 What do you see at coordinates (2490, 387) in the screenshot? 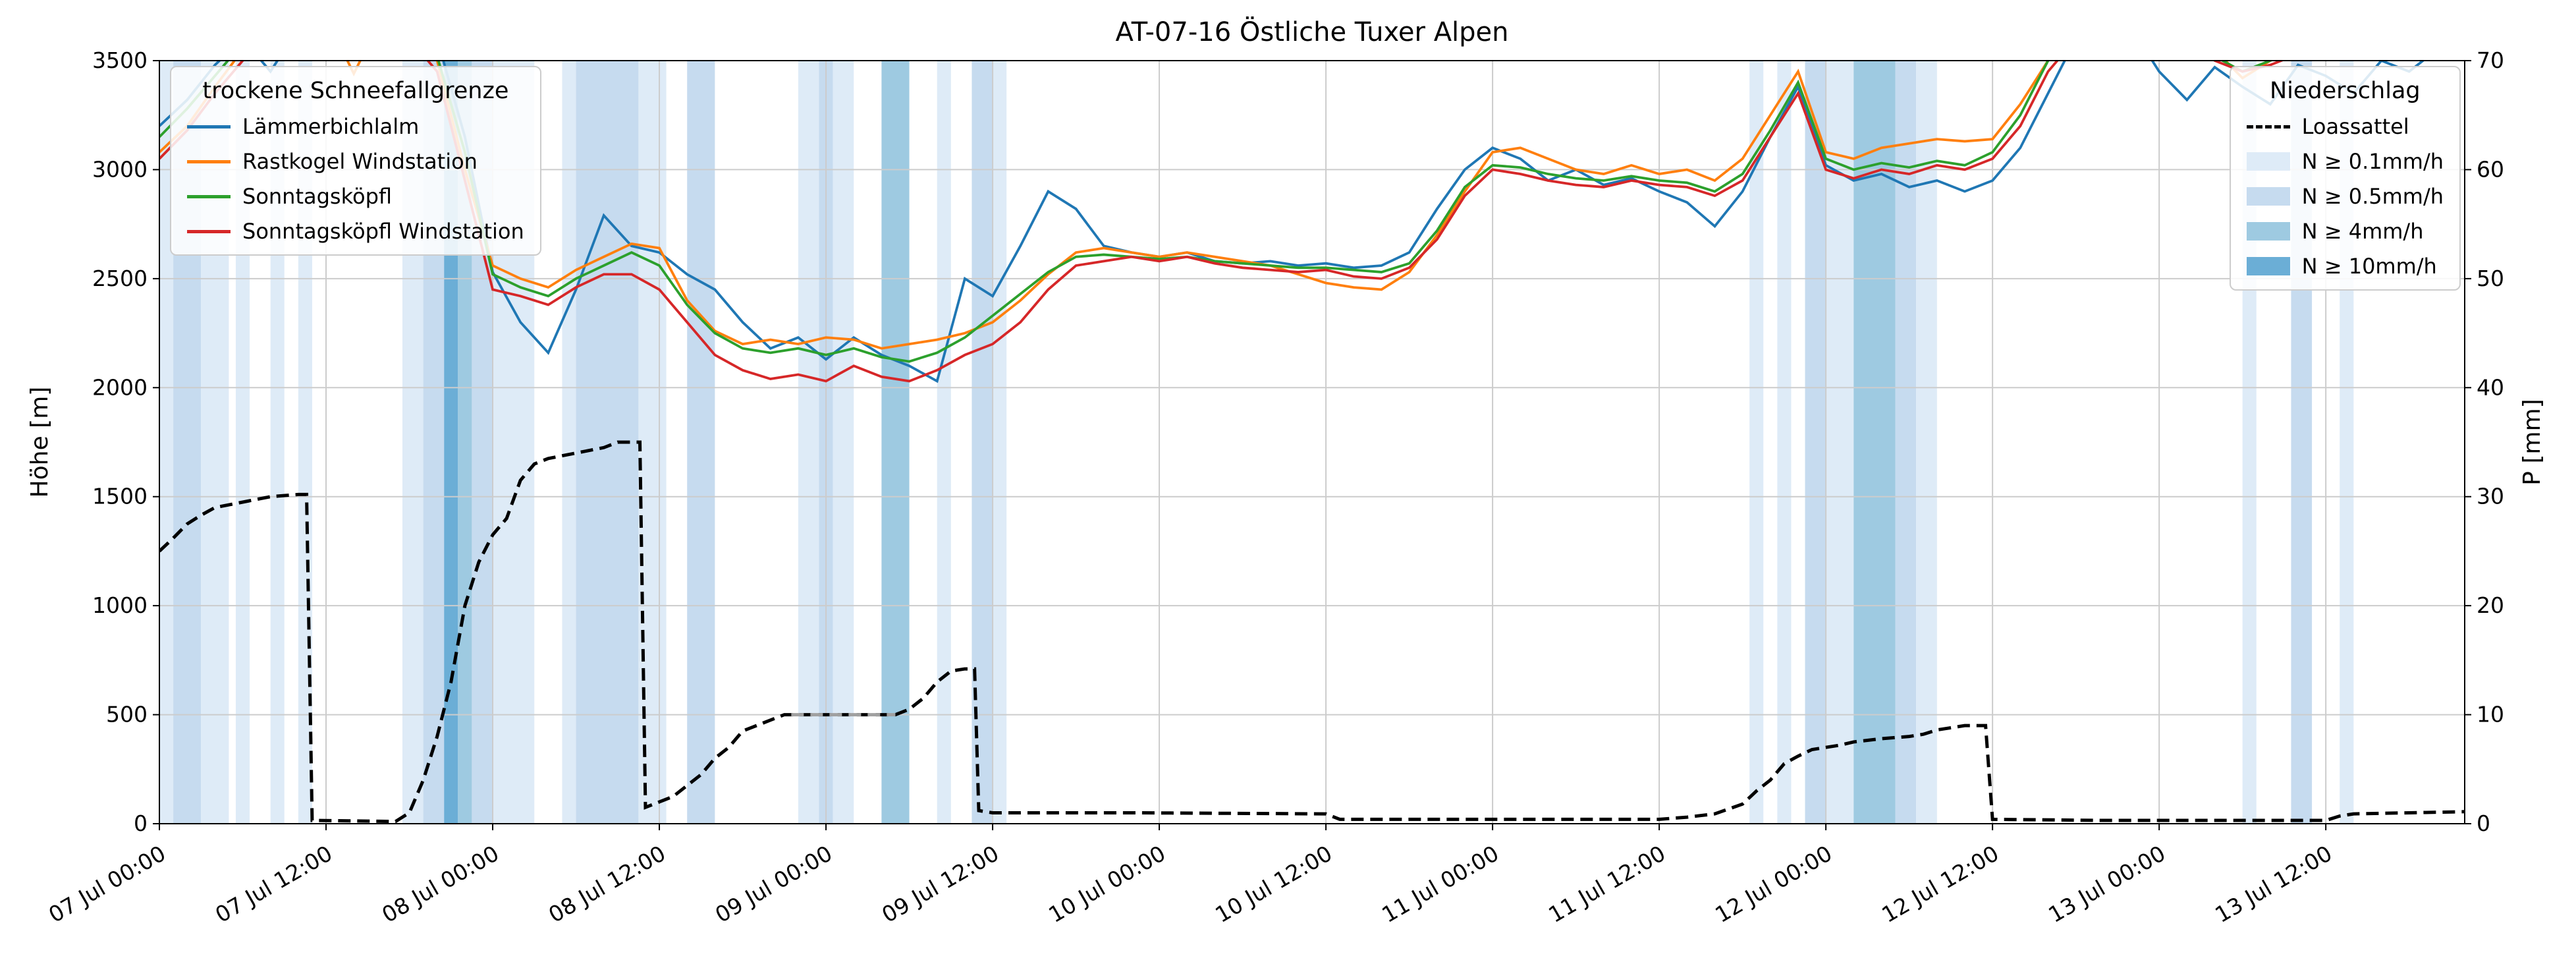
I see `y-right-tick-label: 40` at bounding box center [2490, 387].